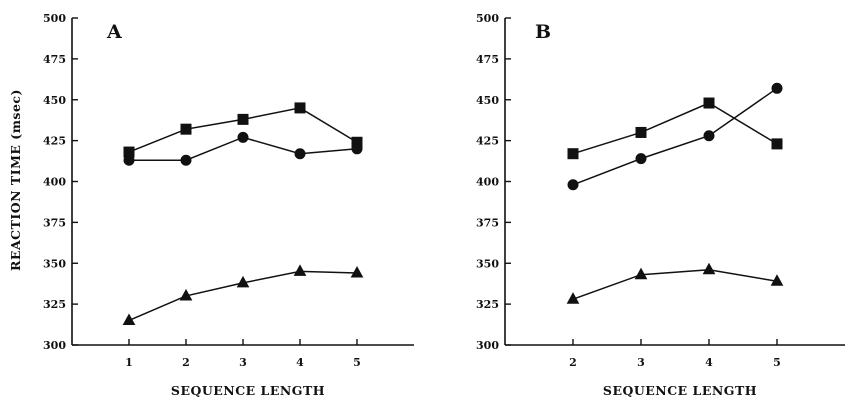 Image resolution: width=850 pixels, height=401 pixels. I want to click on panel-b-y-tick-label: 375, so click(487, 222).